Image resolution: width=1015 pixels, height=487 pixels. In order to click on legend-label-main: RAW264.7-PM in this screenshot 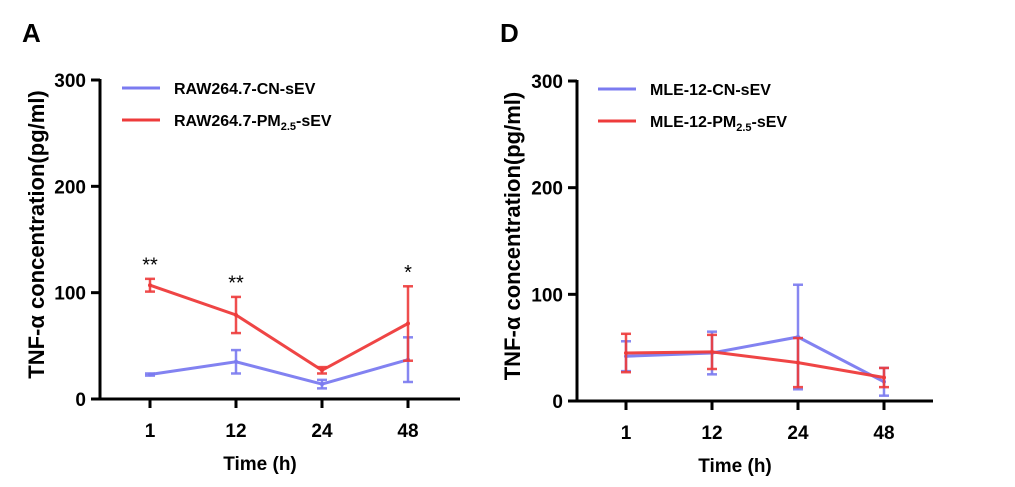, I will do `click(227, 121)`.